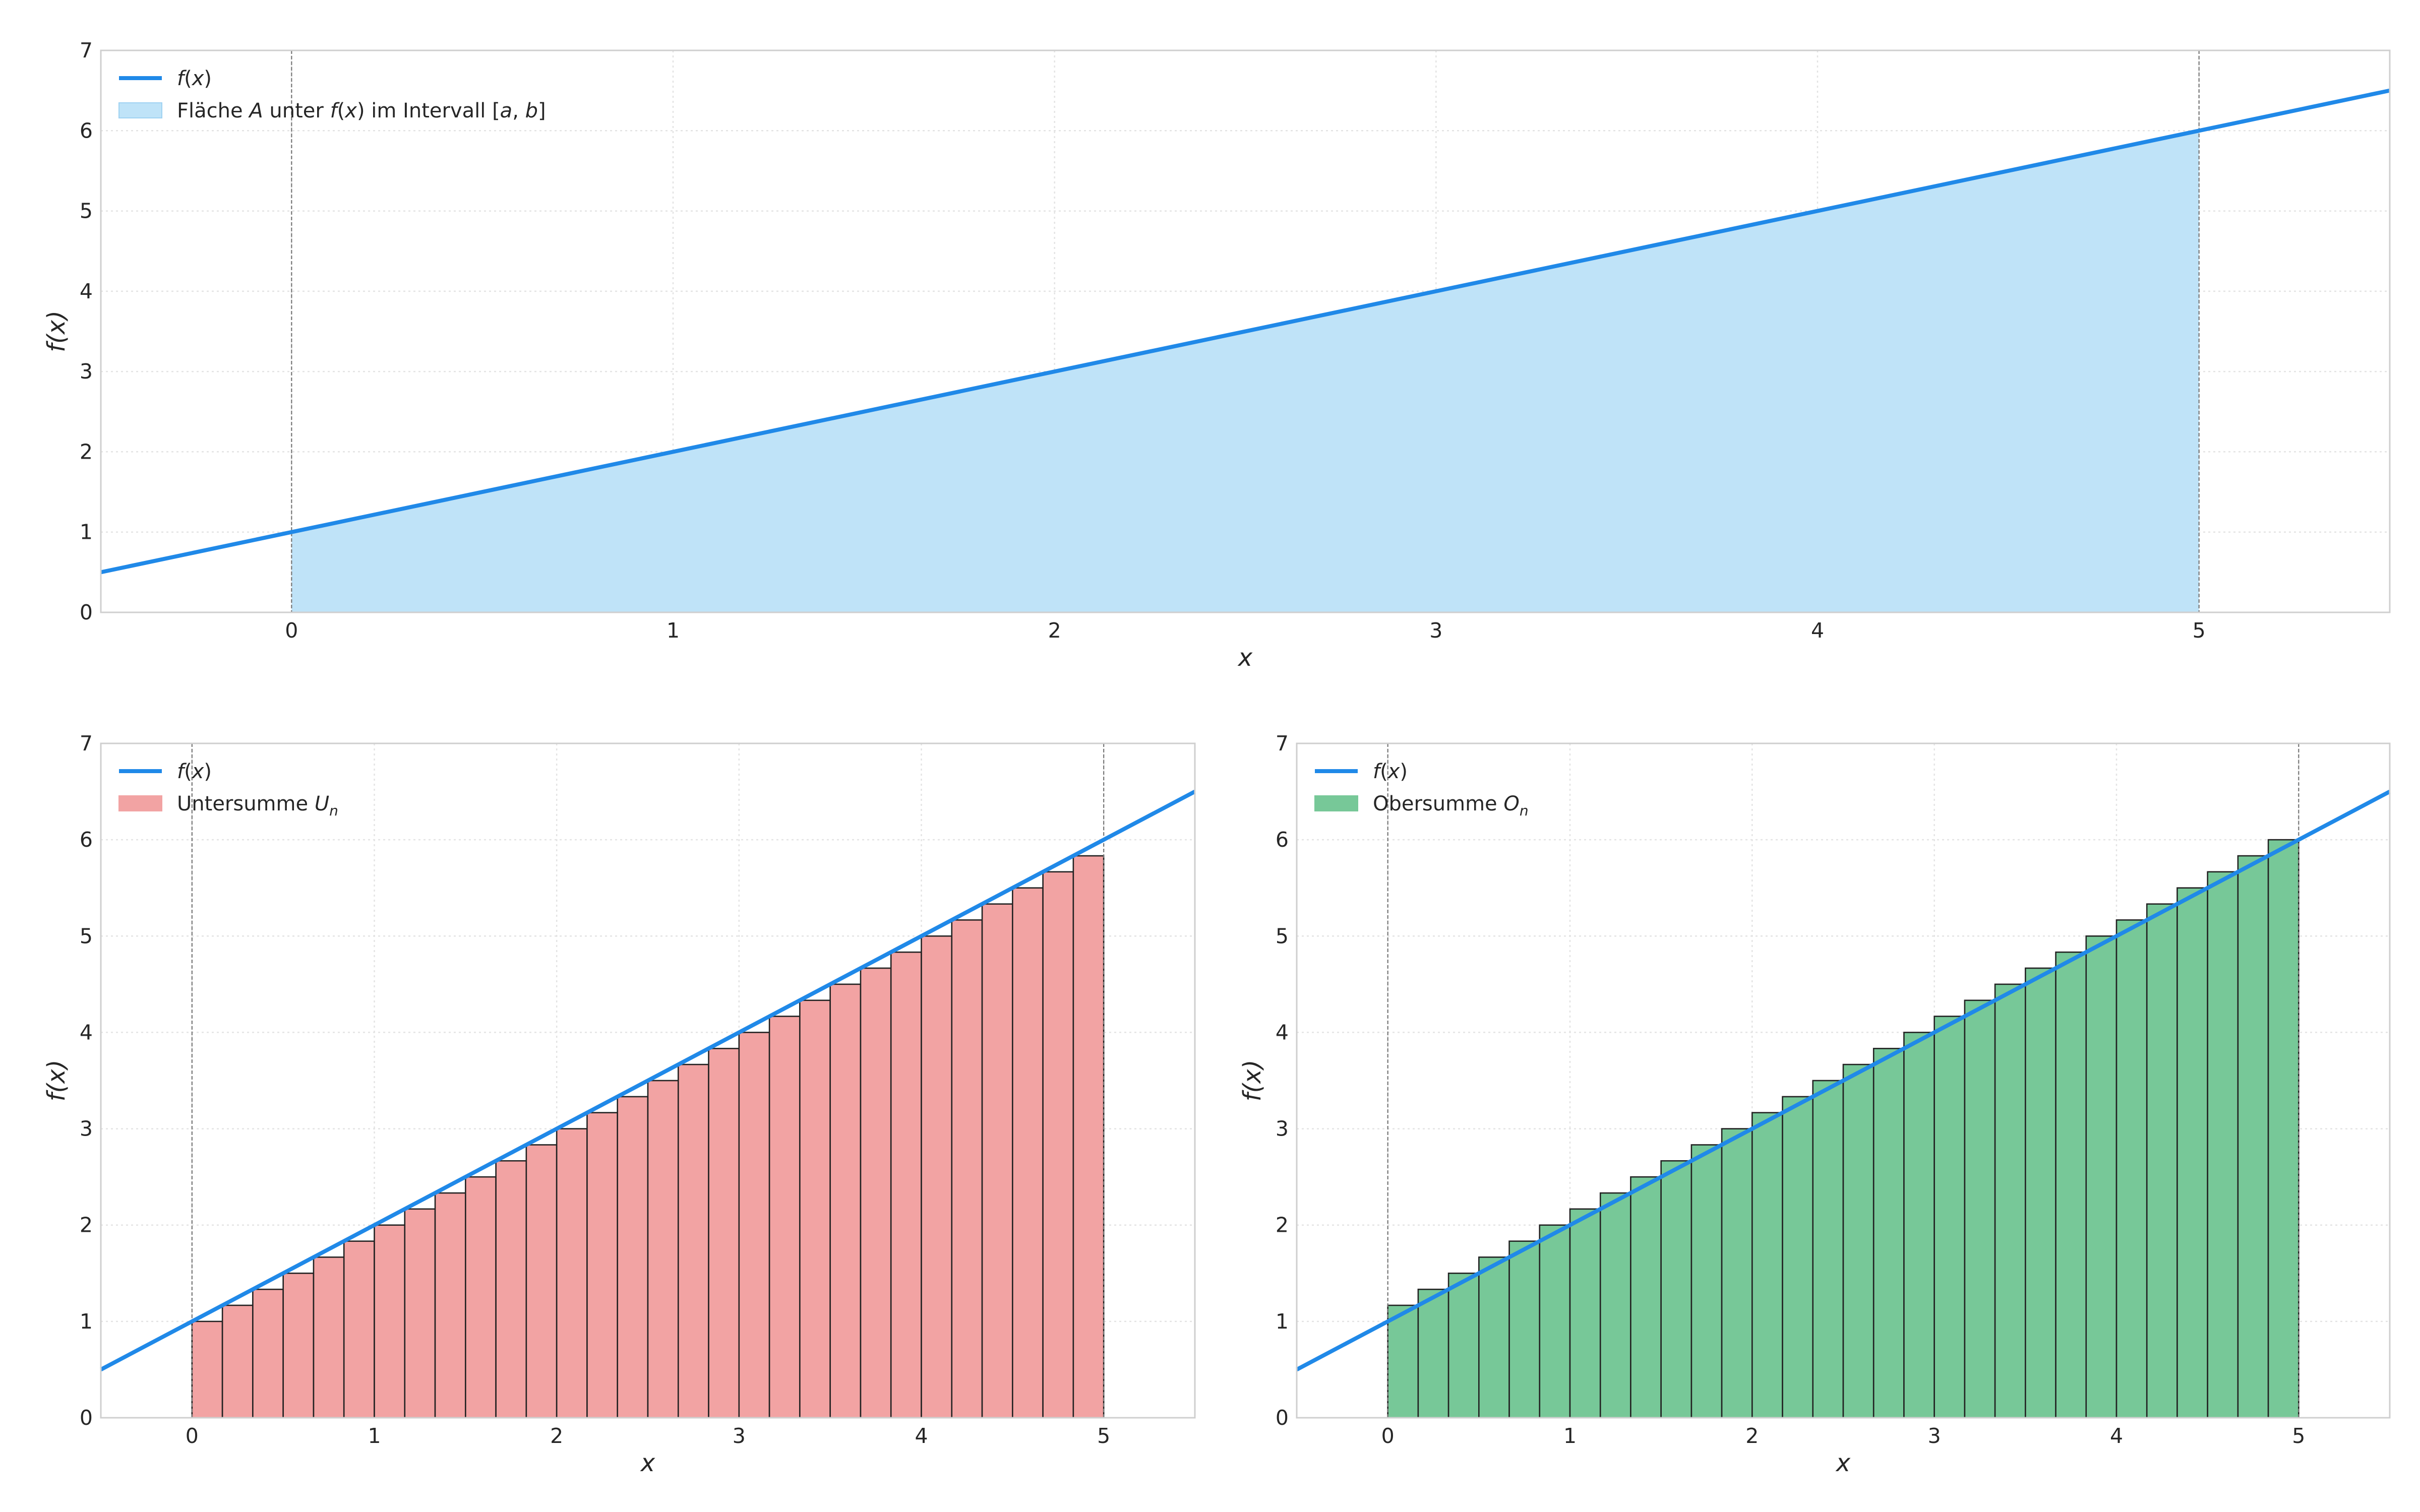  What do you see at coordinates (86, 1129) in the screenshot?
I see `y-tick-label: 3` at bounding box center [86, 1129].